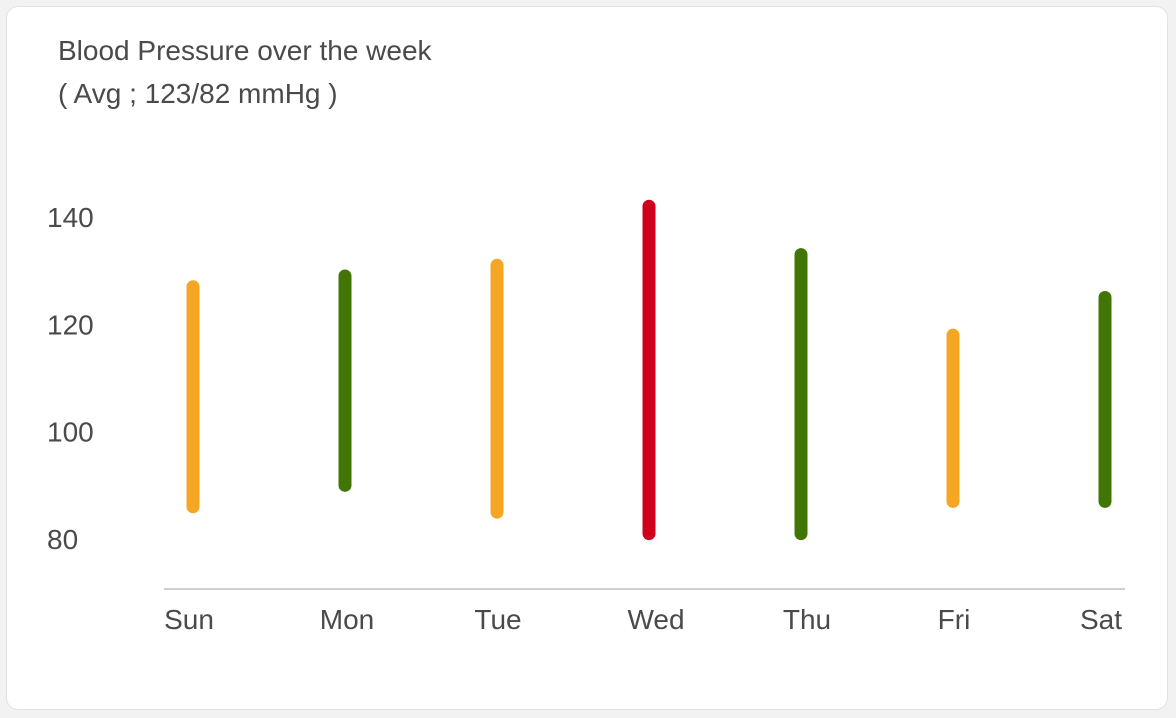 The image size is (1176, 718). Describe the element at coordinates (70, 378) in the screenshot. I see `y-axis-labels: 80 100 120 140` at that location.